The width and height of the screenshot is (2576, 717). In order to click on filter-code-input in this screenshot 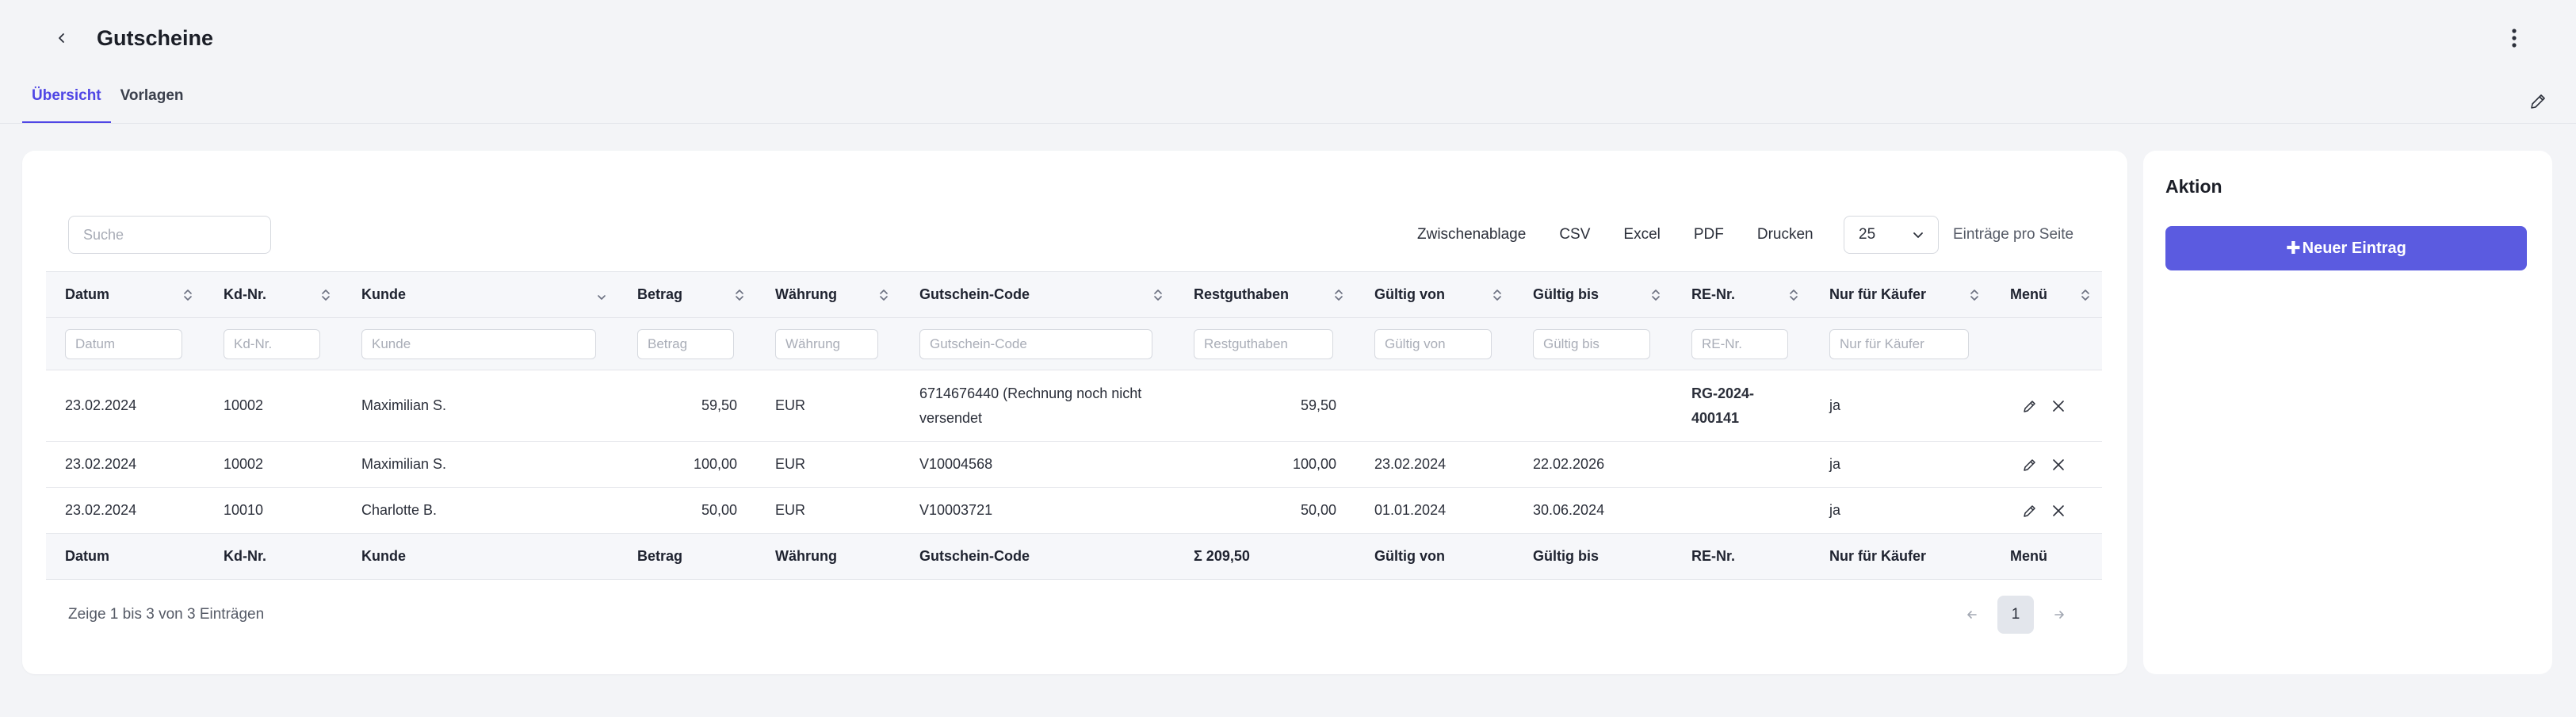, I will do `click(1035, 343)`.